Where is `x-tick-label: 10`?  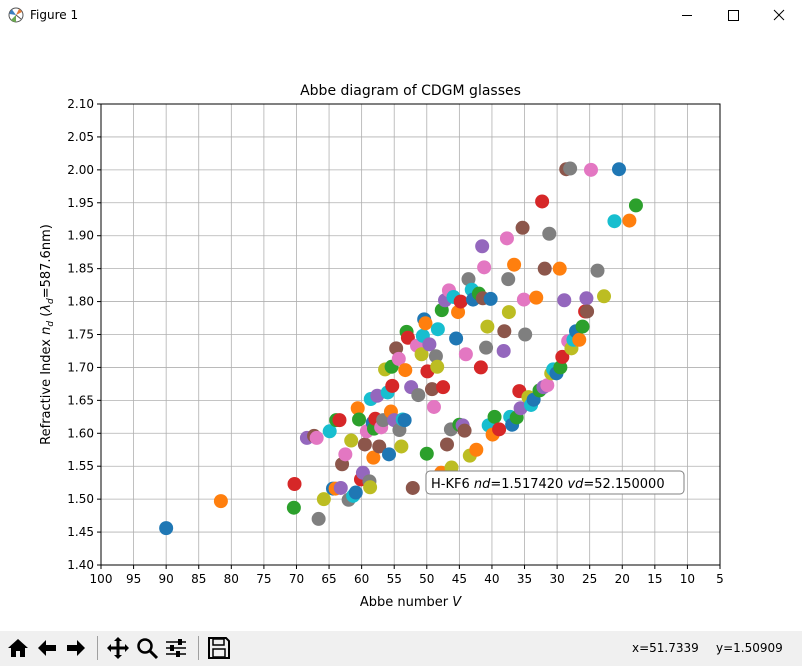
x-tick-label: 10 is located at coordinates (687, 579).